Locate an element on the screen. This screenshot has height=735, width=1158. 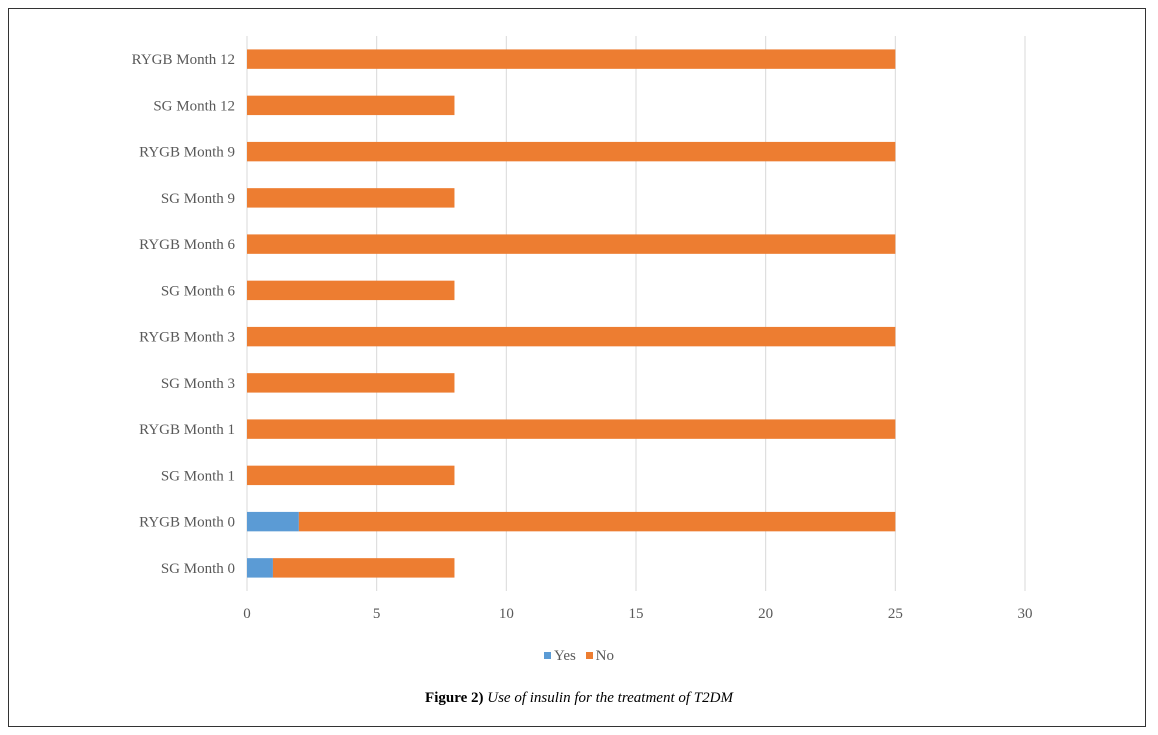
x-tick-label-20: 20 is located at coordinates (765, 614).